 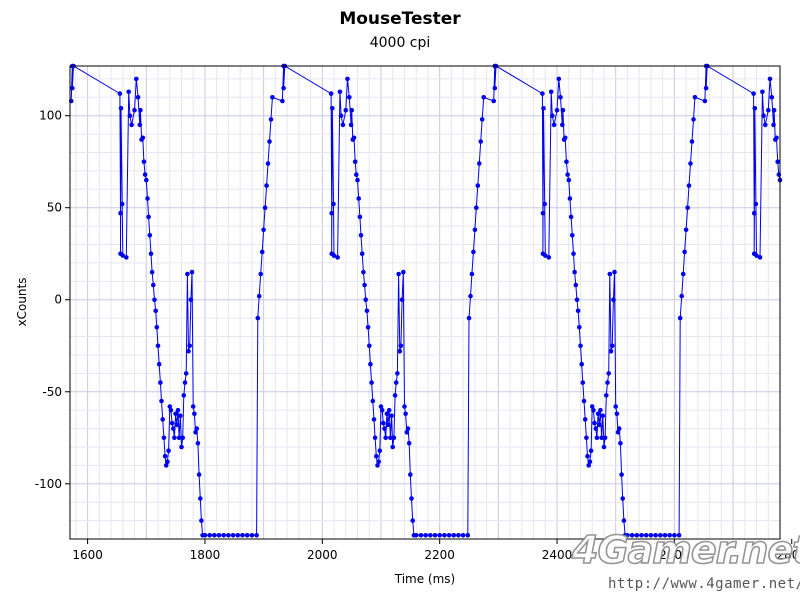 I want to click on x-tick-label: 2600, so click(x=674, y=555).